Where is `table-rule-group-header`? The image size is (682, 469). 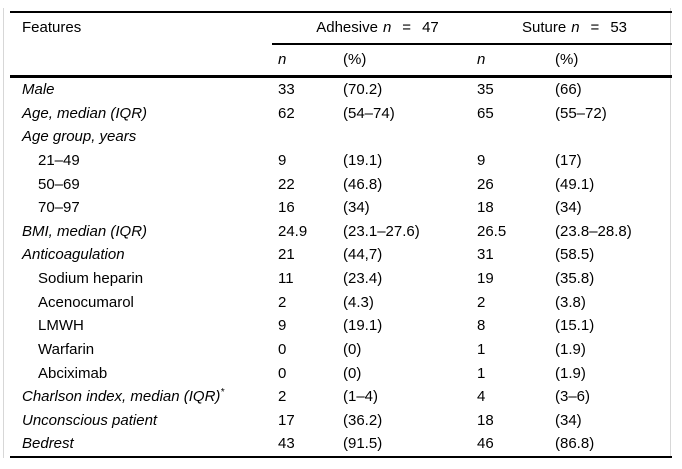 table-rule-group-header is located at coordinates (472, 44).